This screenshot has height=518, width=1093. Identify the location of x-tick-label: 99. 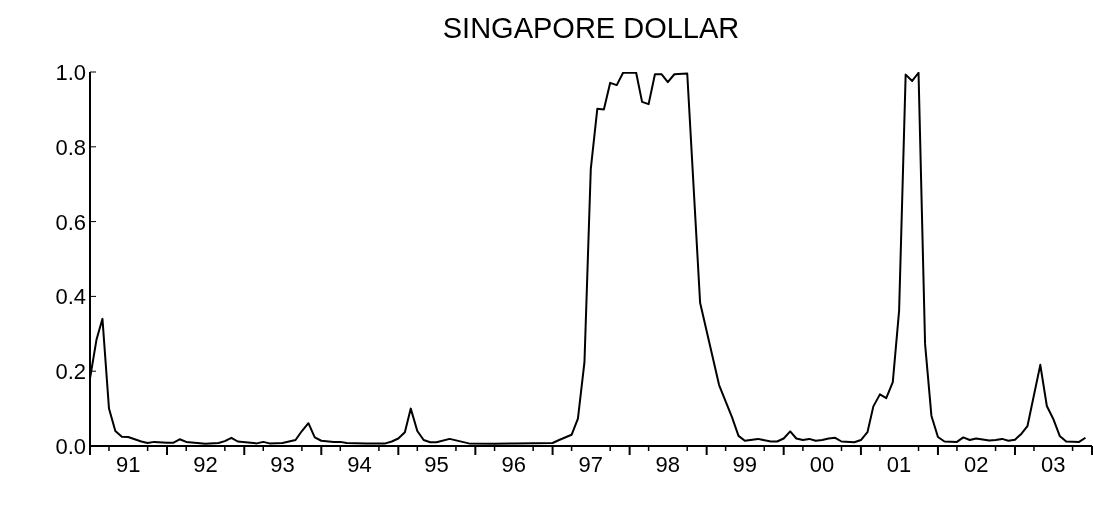
(745, 464).